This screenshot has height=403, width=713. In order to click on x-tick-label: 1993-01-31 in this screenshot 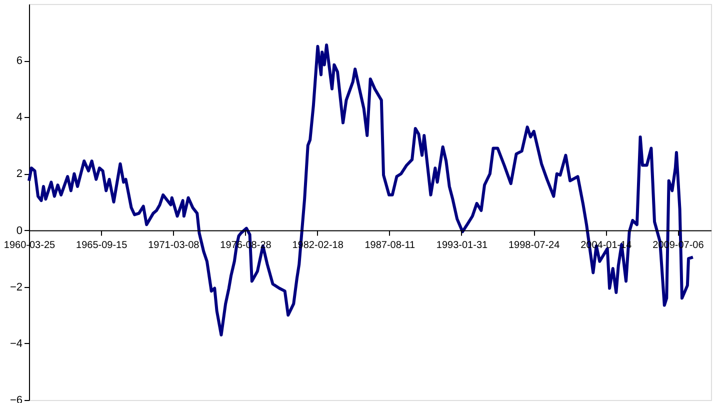, I will do `click(462, 245)`.